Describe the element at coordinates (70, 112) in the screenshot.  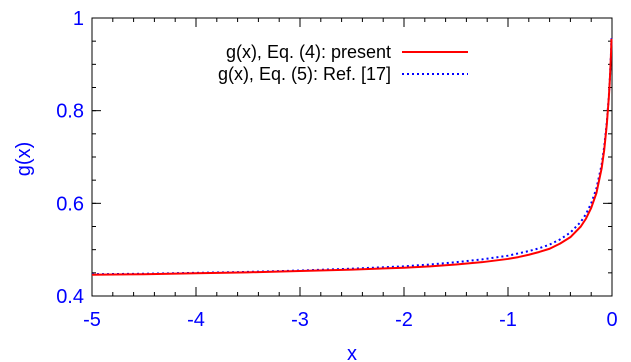
I see `y-tick-label: 0.8` at that location.